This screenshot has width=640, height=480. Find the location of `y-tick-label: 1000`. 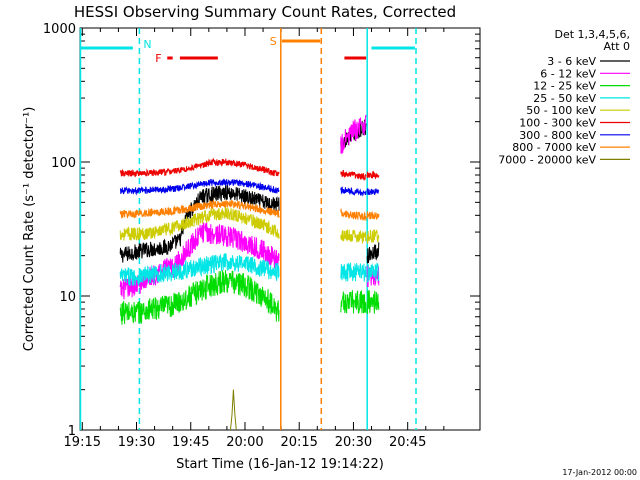

y-tick-label: 1000 is located at coordinates (59, 29).